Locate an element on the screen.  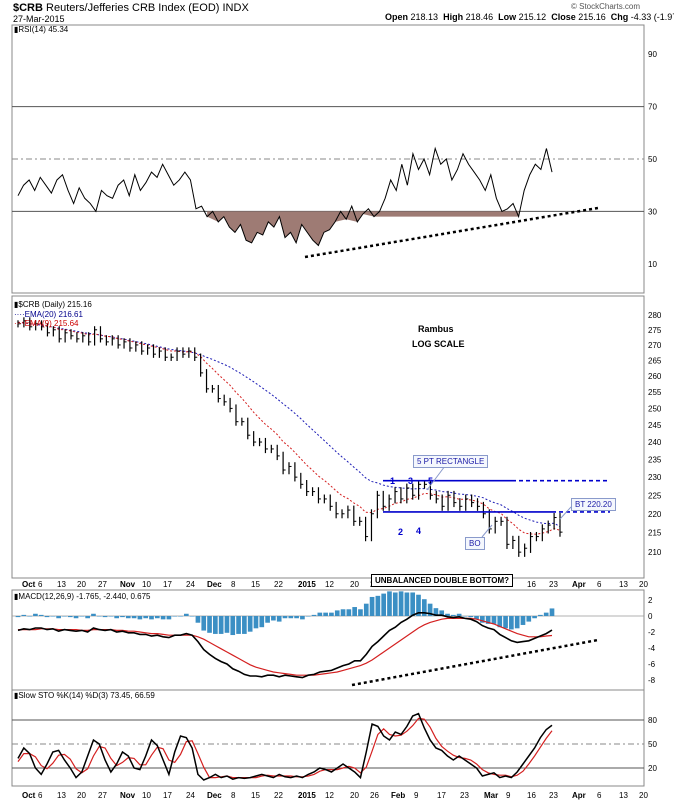
sto-x-tick-label: 20 is located at coordinates (81, 795).